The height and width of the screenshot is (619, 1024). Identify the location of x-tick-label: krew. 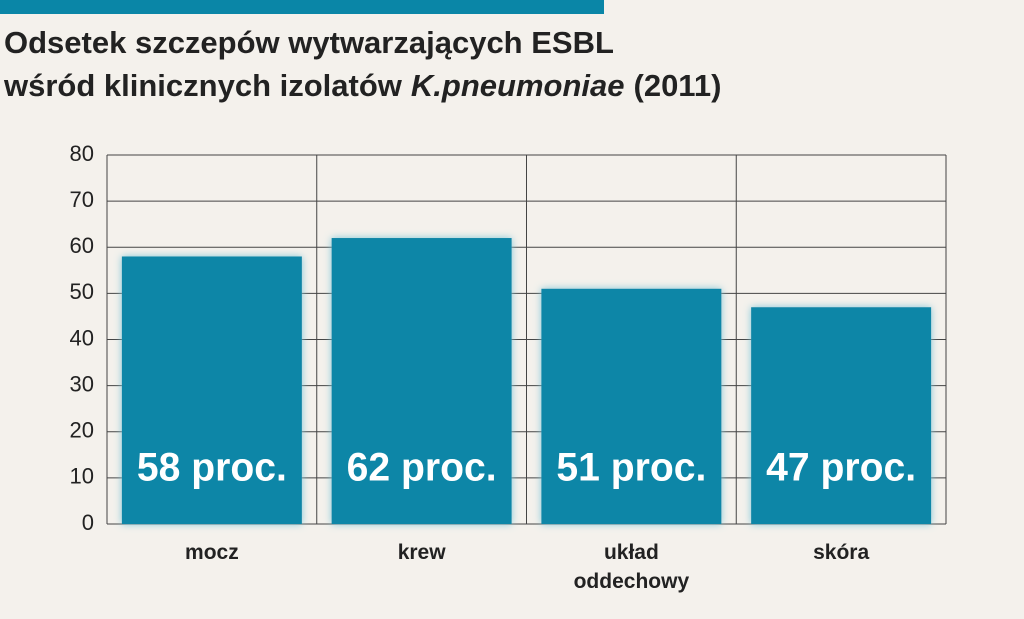
(421, 552).